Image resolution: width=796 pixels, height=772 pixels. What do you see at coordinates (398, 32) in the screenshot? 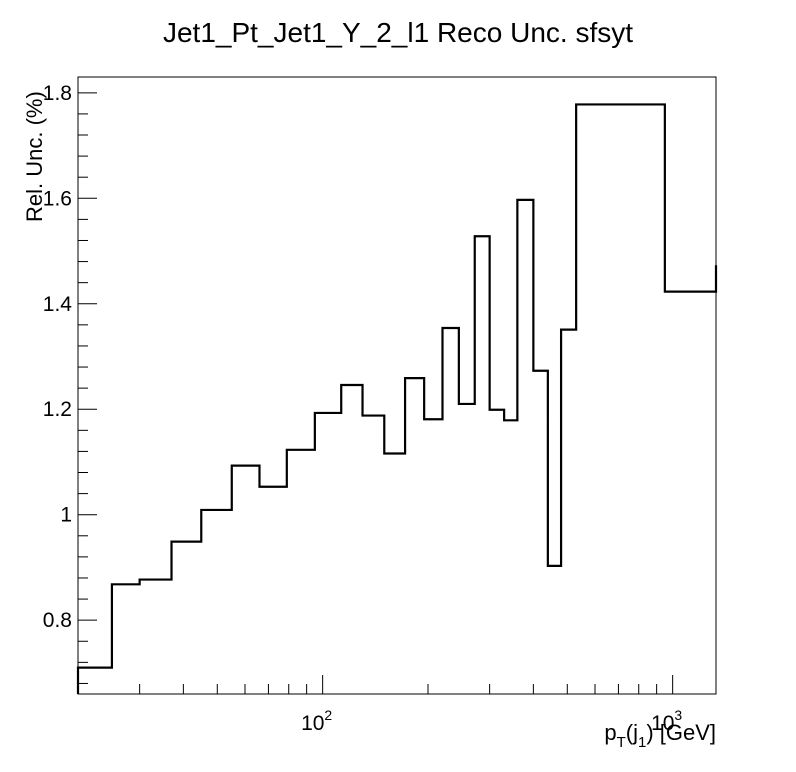
I see `chart-title: Jet1_Pt_Jet1_Y_2_l1 Reco Unc. sfsyt` at bounding box center [398, 32].